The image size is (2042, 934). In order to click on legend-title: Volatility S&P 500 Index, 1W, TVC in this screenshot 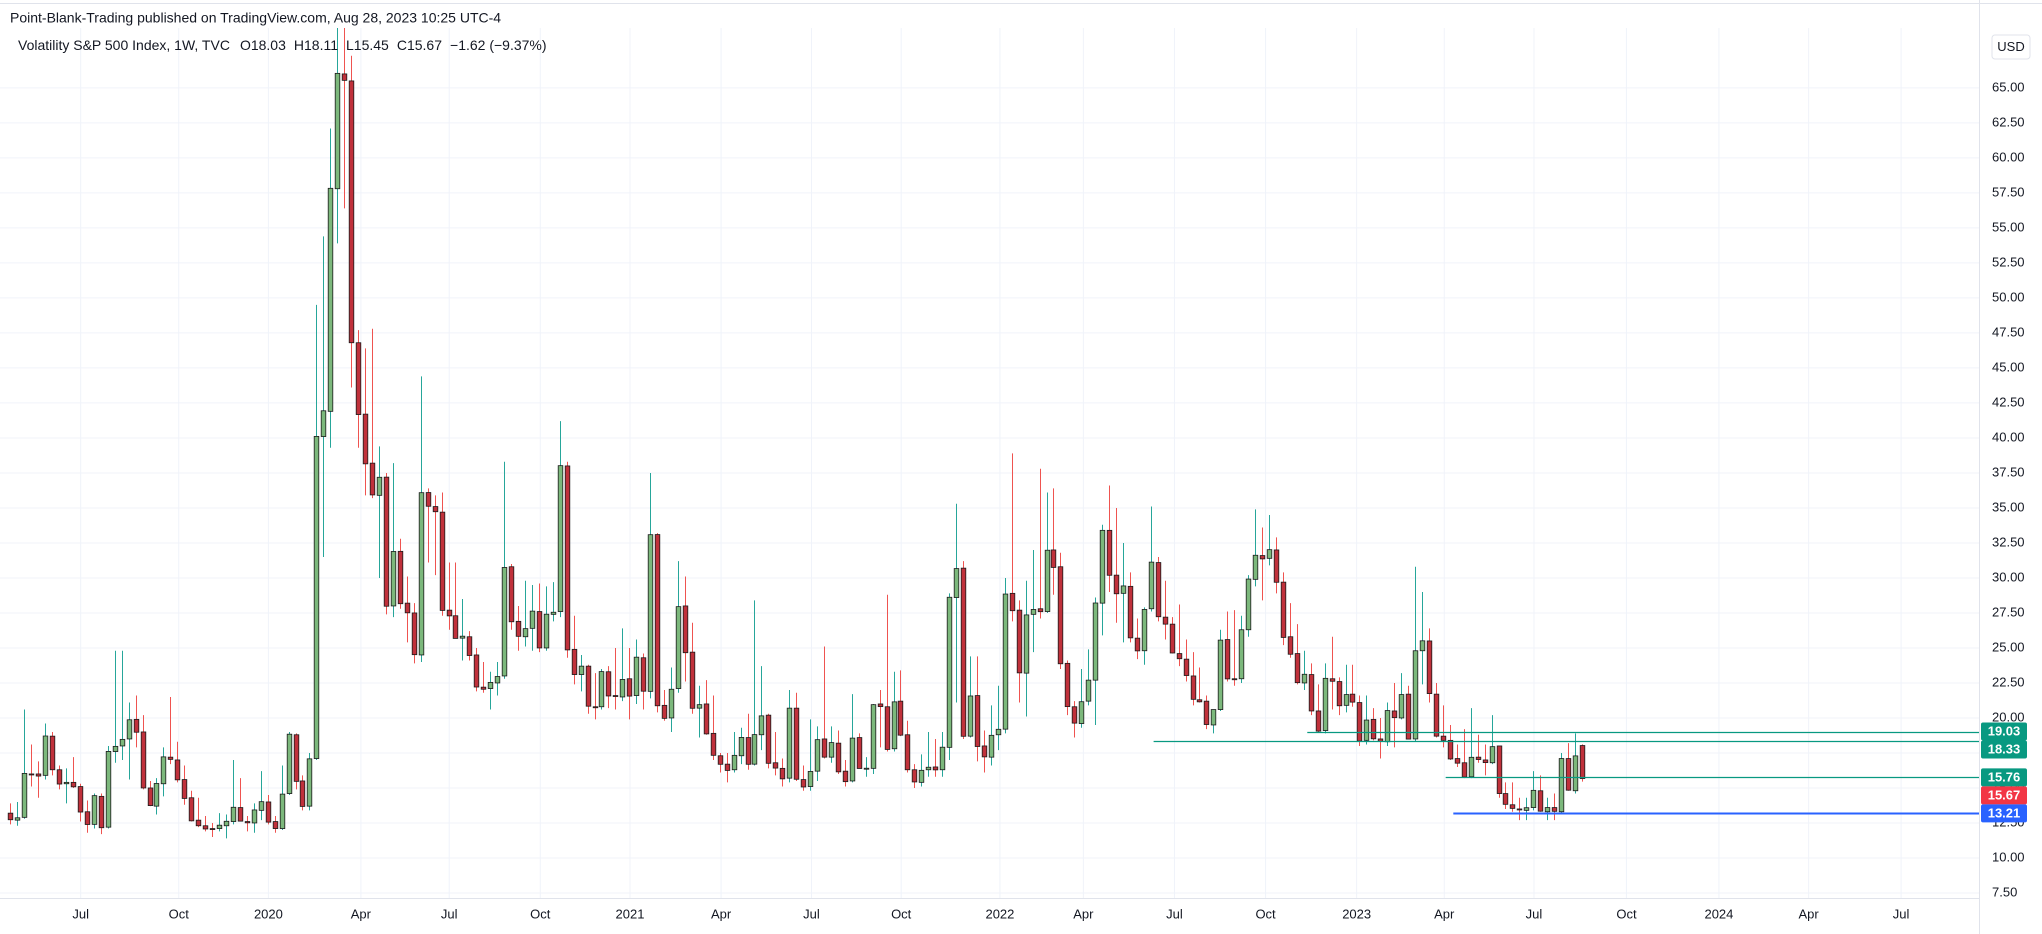, I will do `click(124, 45)`.